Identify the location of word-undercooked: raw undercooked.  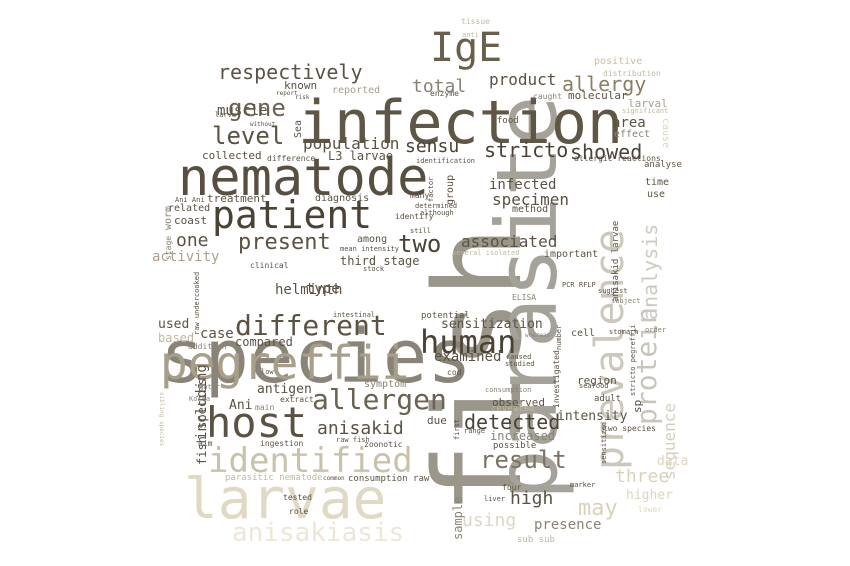
(197, 303).